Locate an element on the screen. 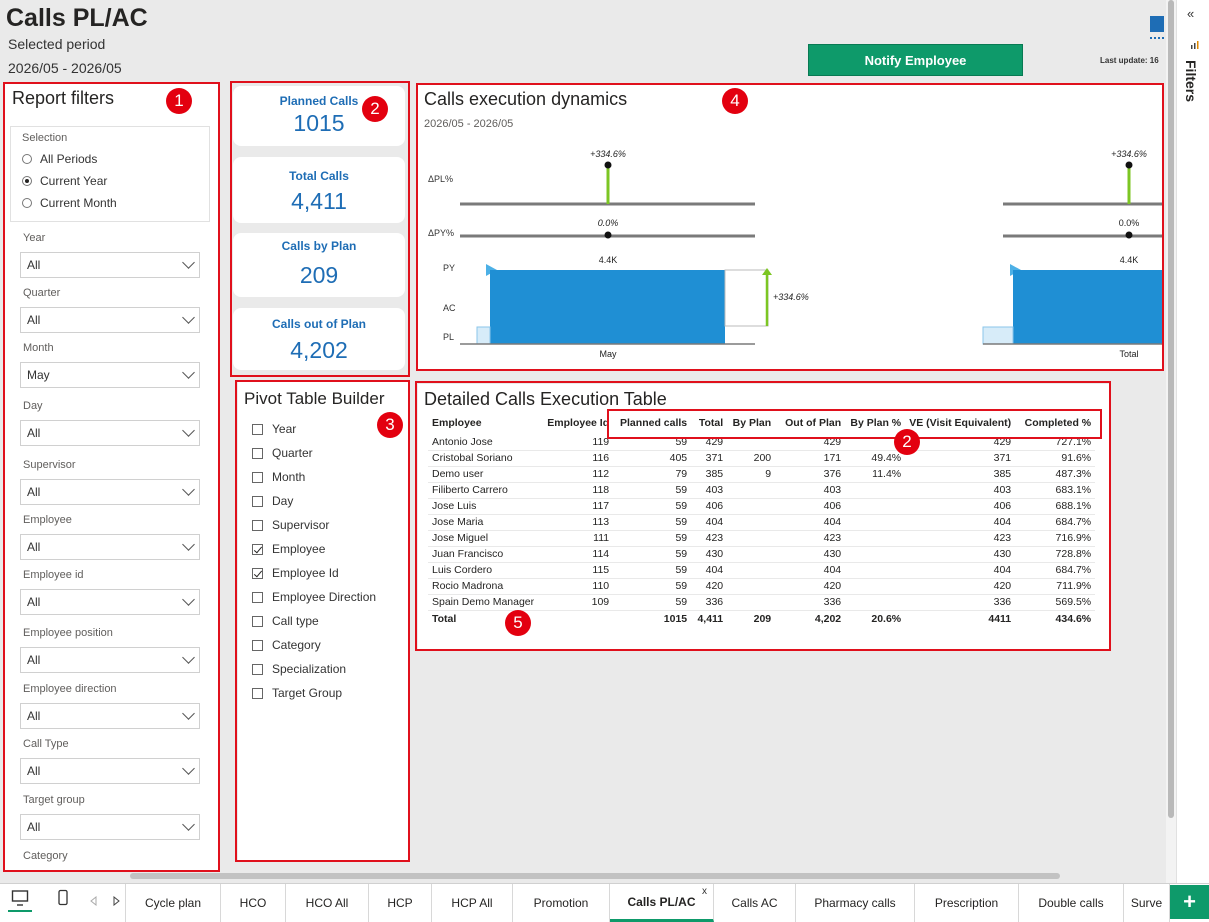 The width and height of the screenshot is (1209, 922). table-row: Jose Maria 113 59 404 404 404 684.7% is located at coordinates (762, 522).